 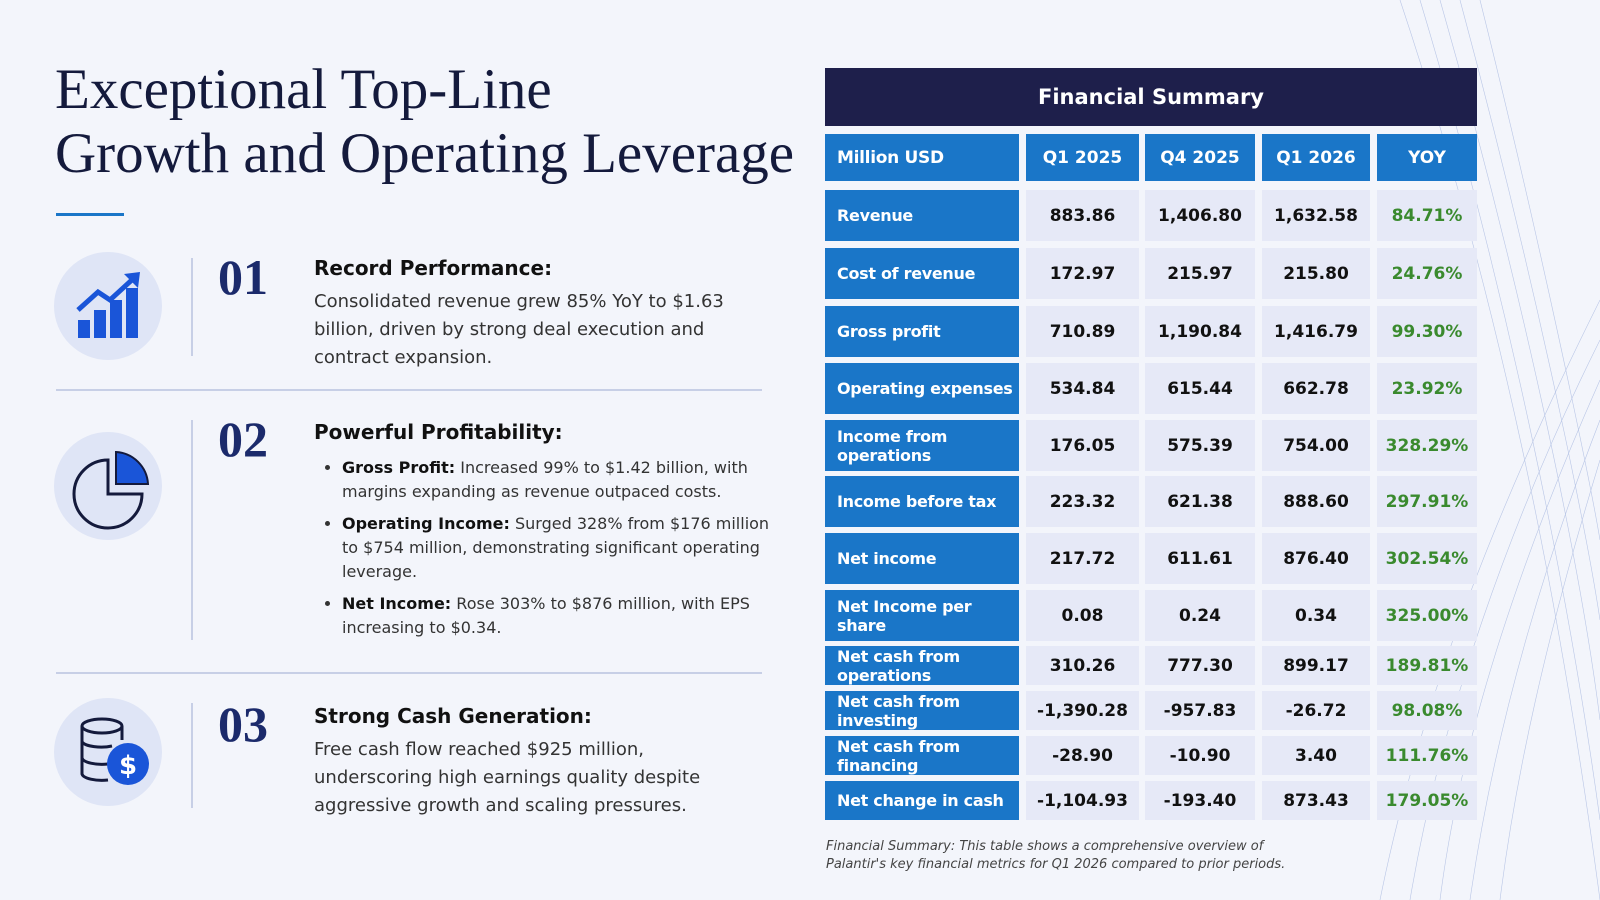 What do you see at coordinates (922, 665) in the screenshot?
I see `table-cell: Net cash from operations` at bounding box center [922, 665].